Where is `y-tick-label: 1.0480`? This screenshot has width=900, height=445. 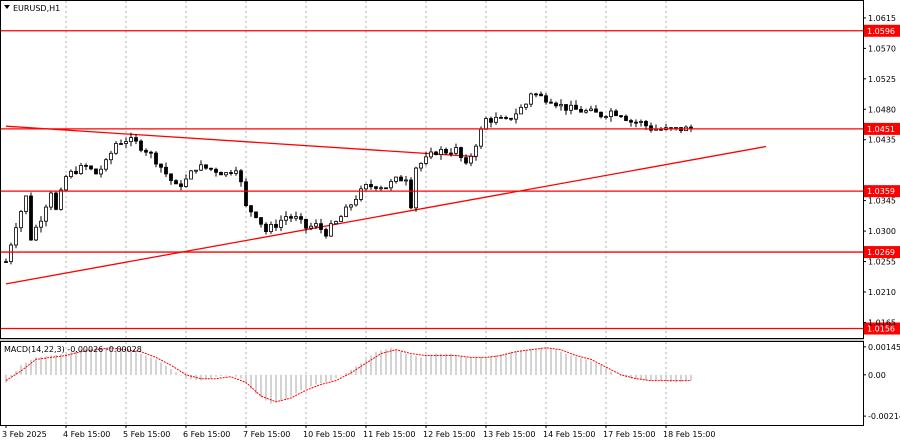 y-tick-label: 1.0480 is located at coordinates (882, 109).